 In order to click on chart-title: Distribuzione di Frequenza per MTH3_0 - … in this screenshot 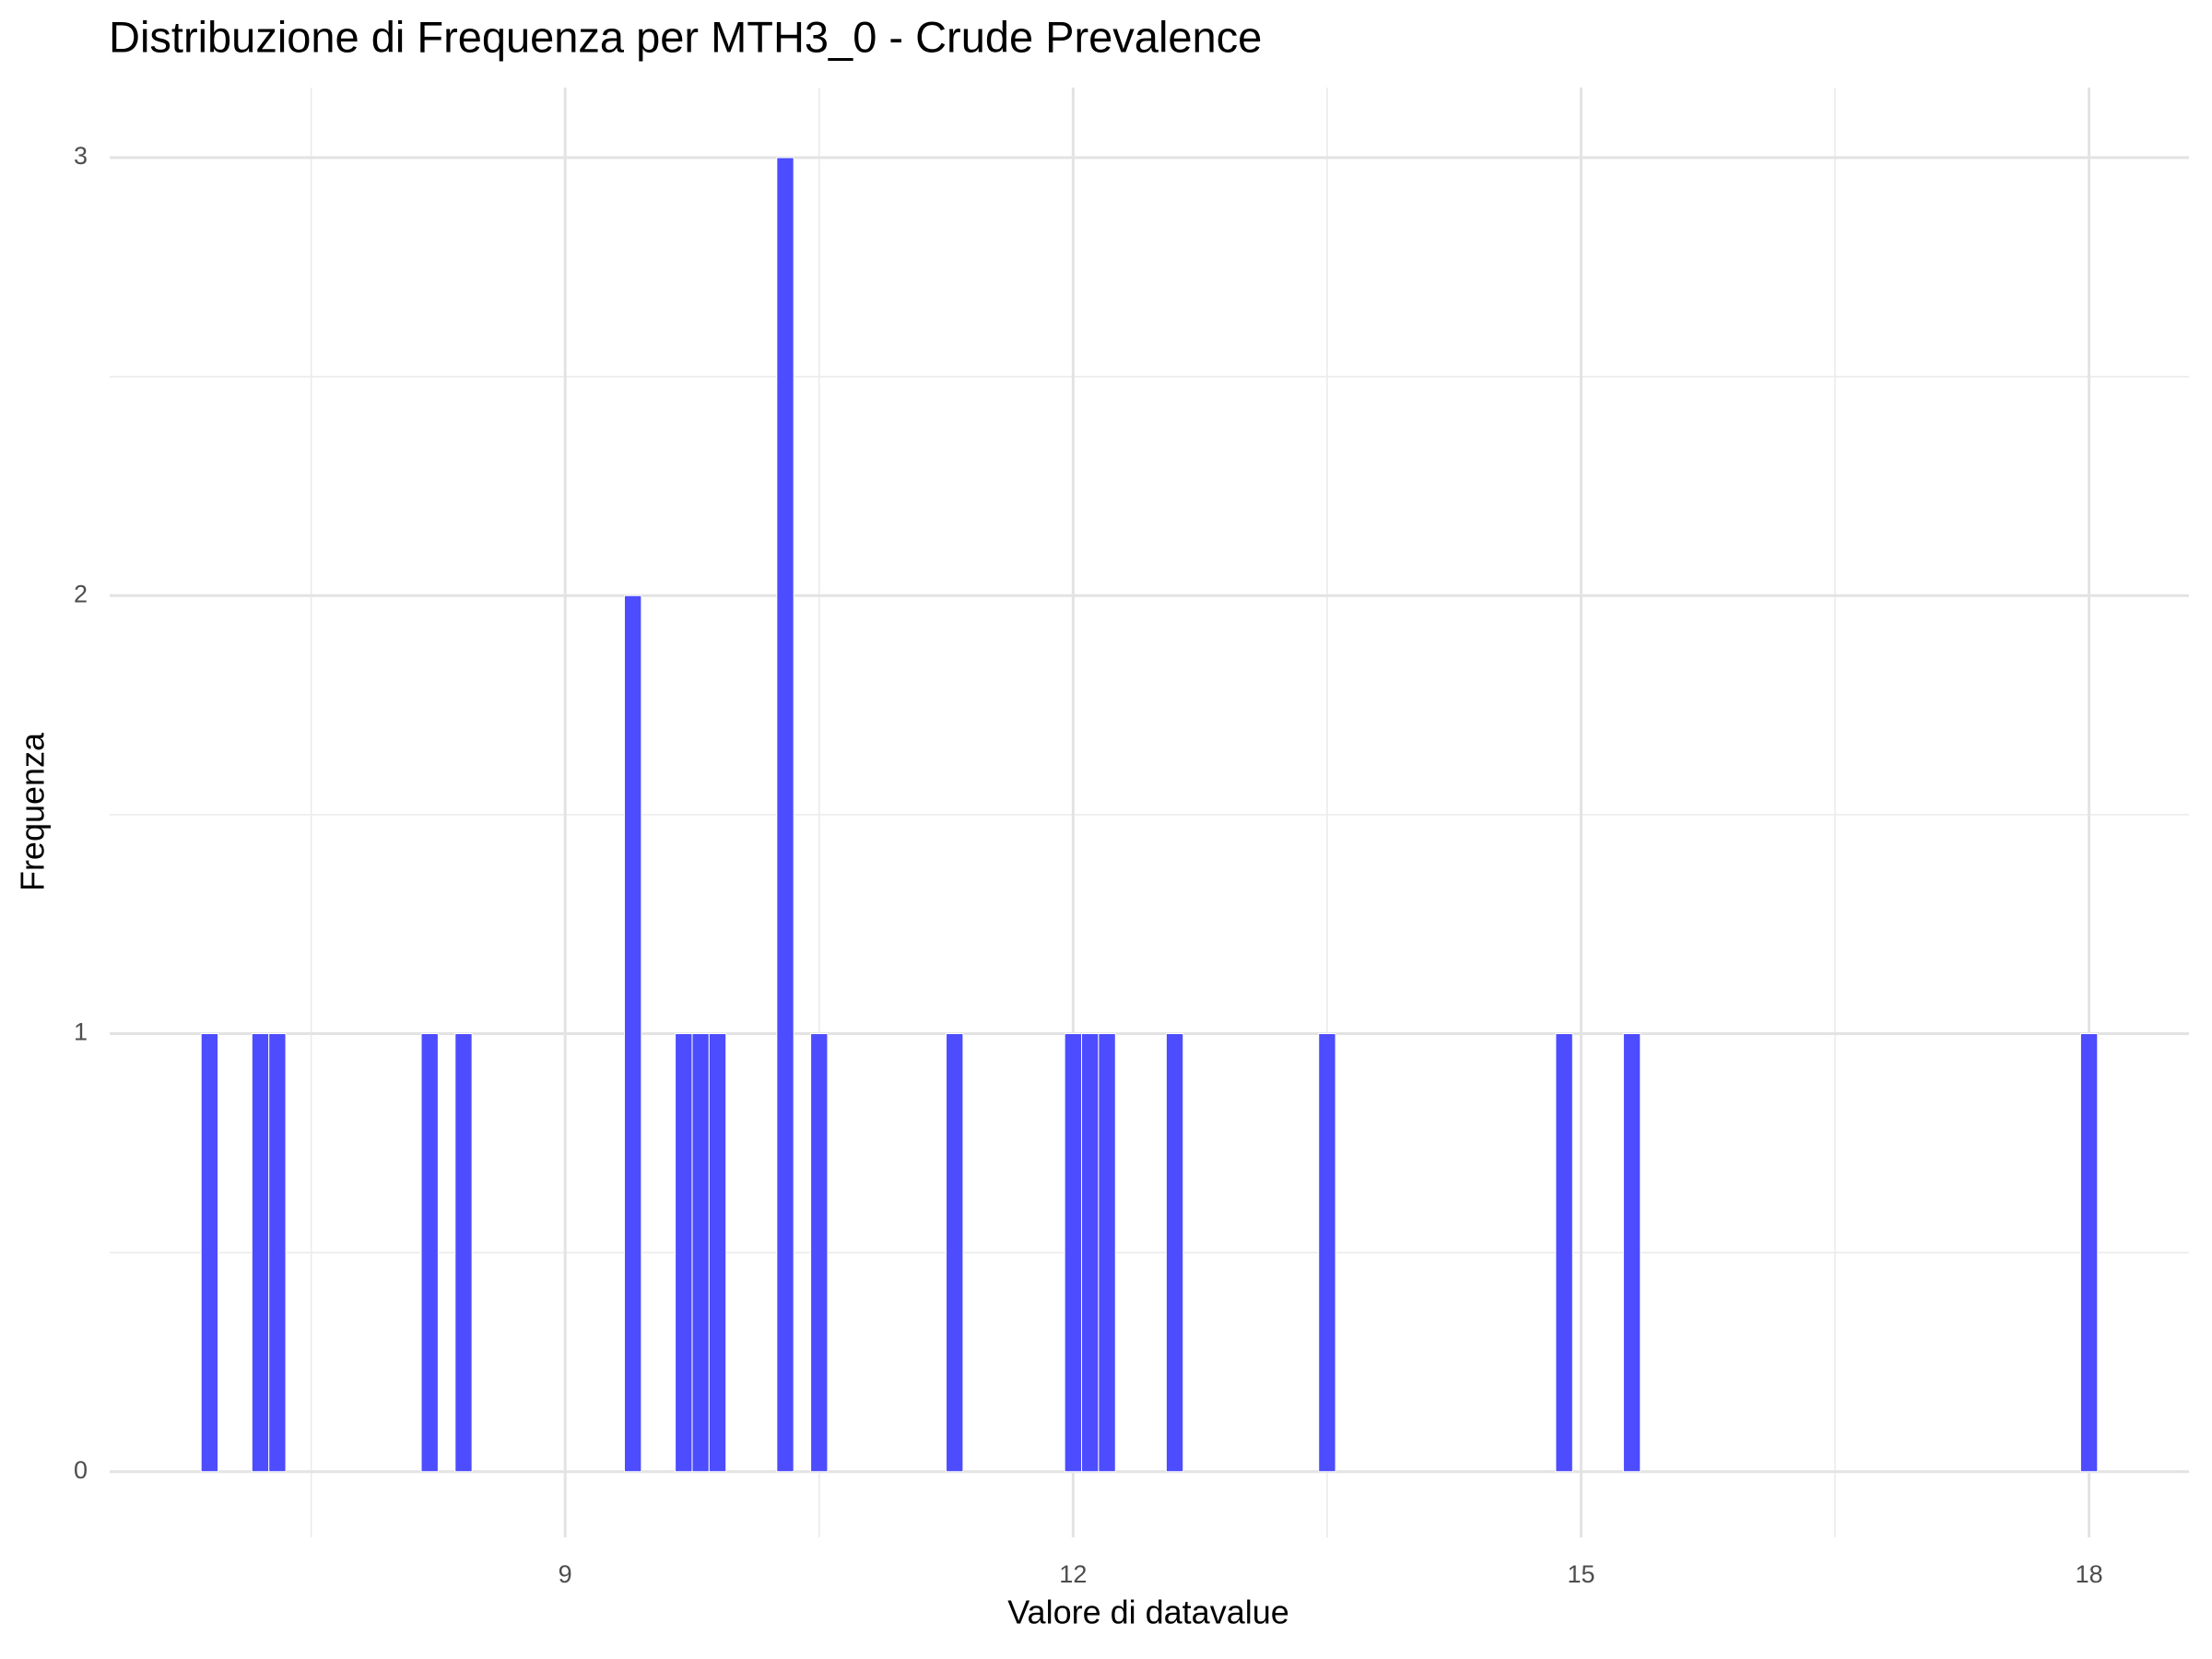, I will do `click(685, 36)`.